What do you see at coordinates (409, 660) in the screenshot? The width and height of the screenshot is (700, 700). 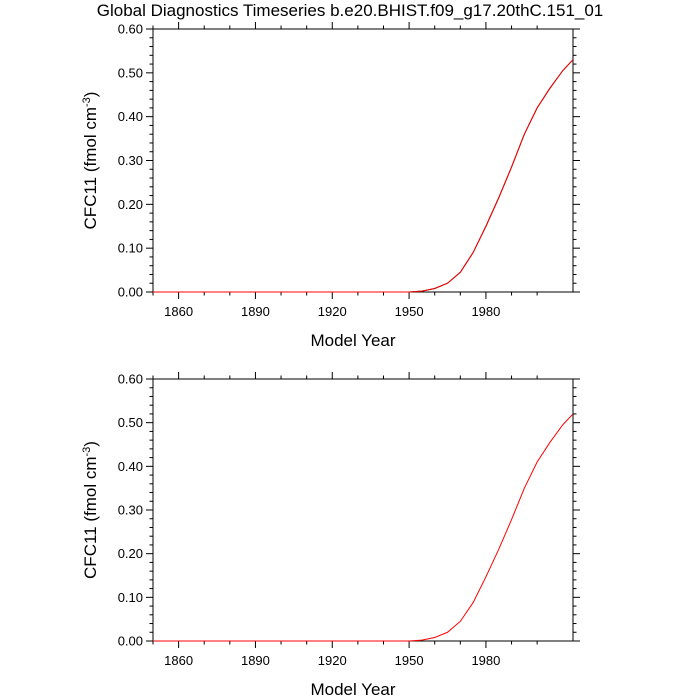 I see `panel-2-x-tick-label: 1950` at bounding box center [409, 660].